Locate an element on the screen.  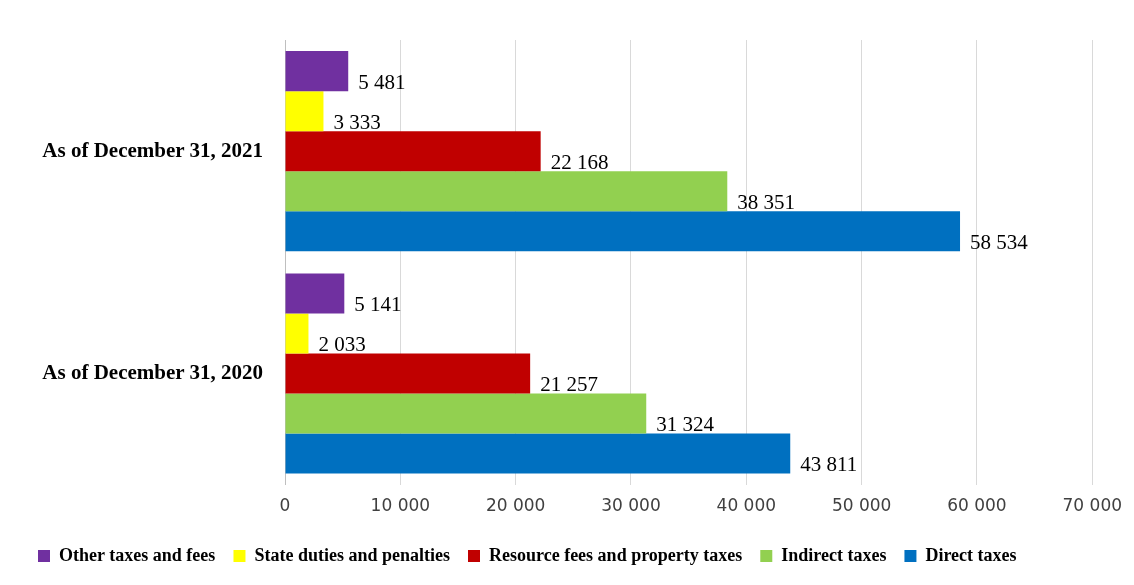
legend-label: State duties and penalties is located at coordinates (352, 554).